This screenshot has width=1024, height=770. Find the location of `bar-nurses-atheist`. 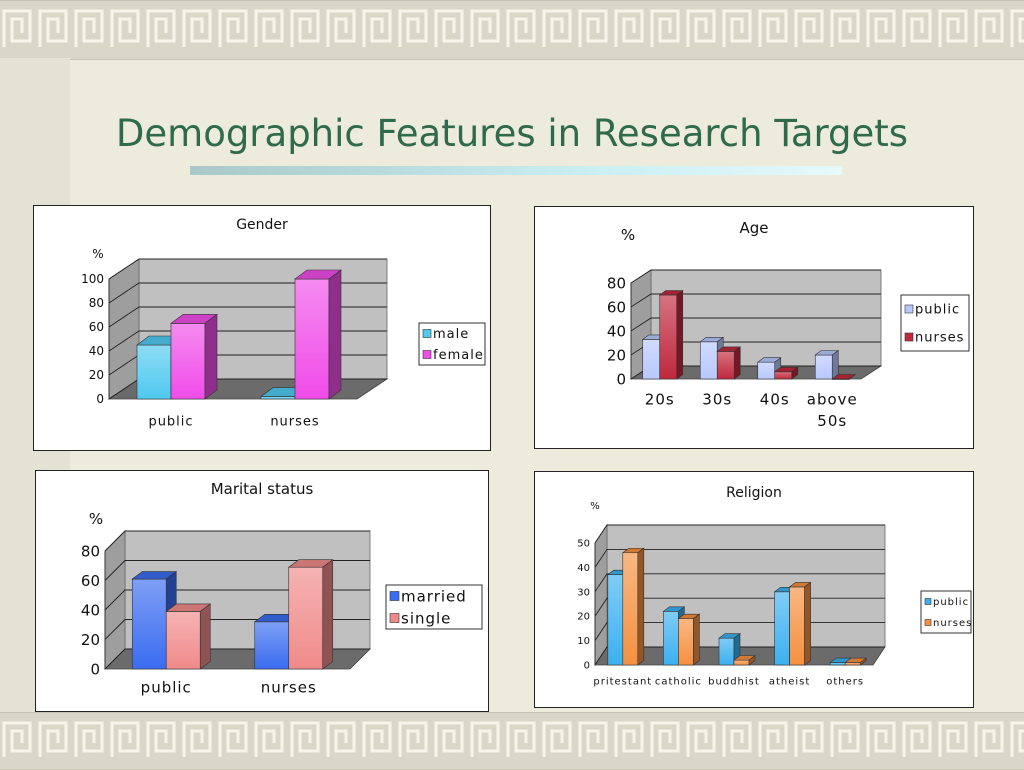

bar-nurses-atheist is located at coordinates (800, 623).